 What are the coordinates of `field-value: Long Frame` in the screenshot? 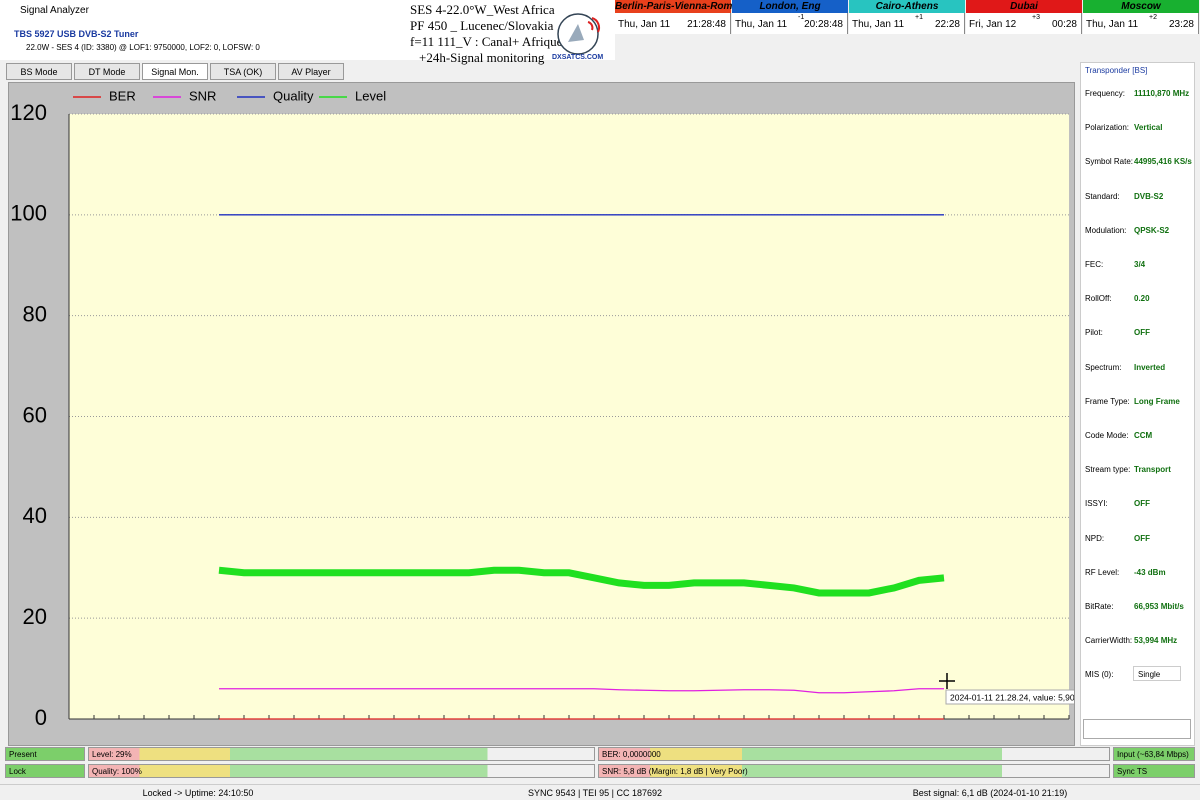 It's located at (1157, 401).